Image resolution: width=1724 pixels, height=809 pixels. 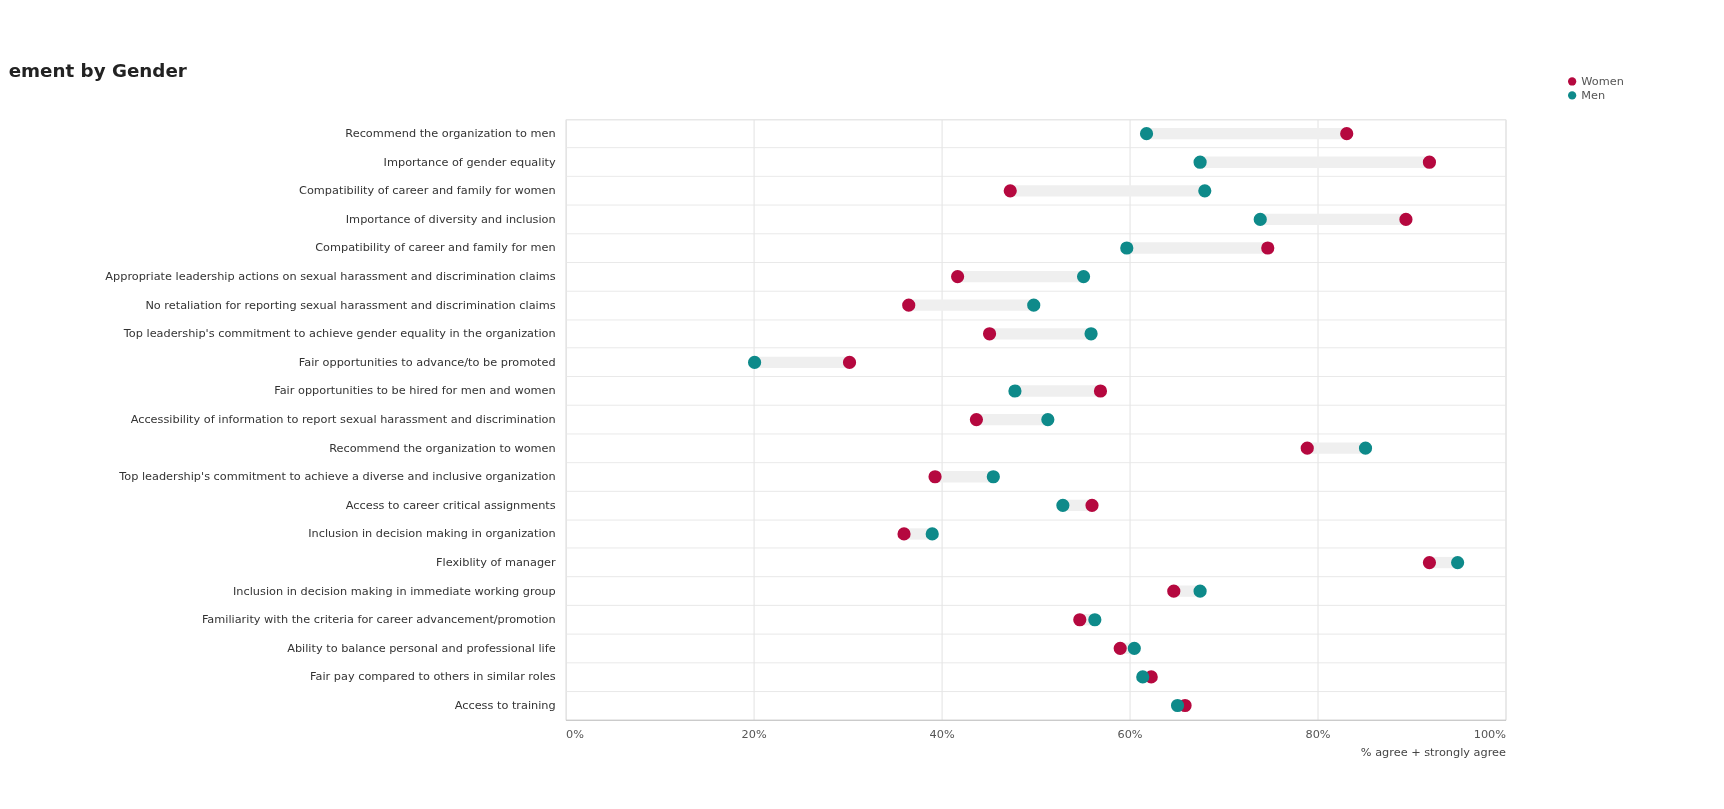 I want to click on x-tick-label: 60%, so click(x=1130, y=734).